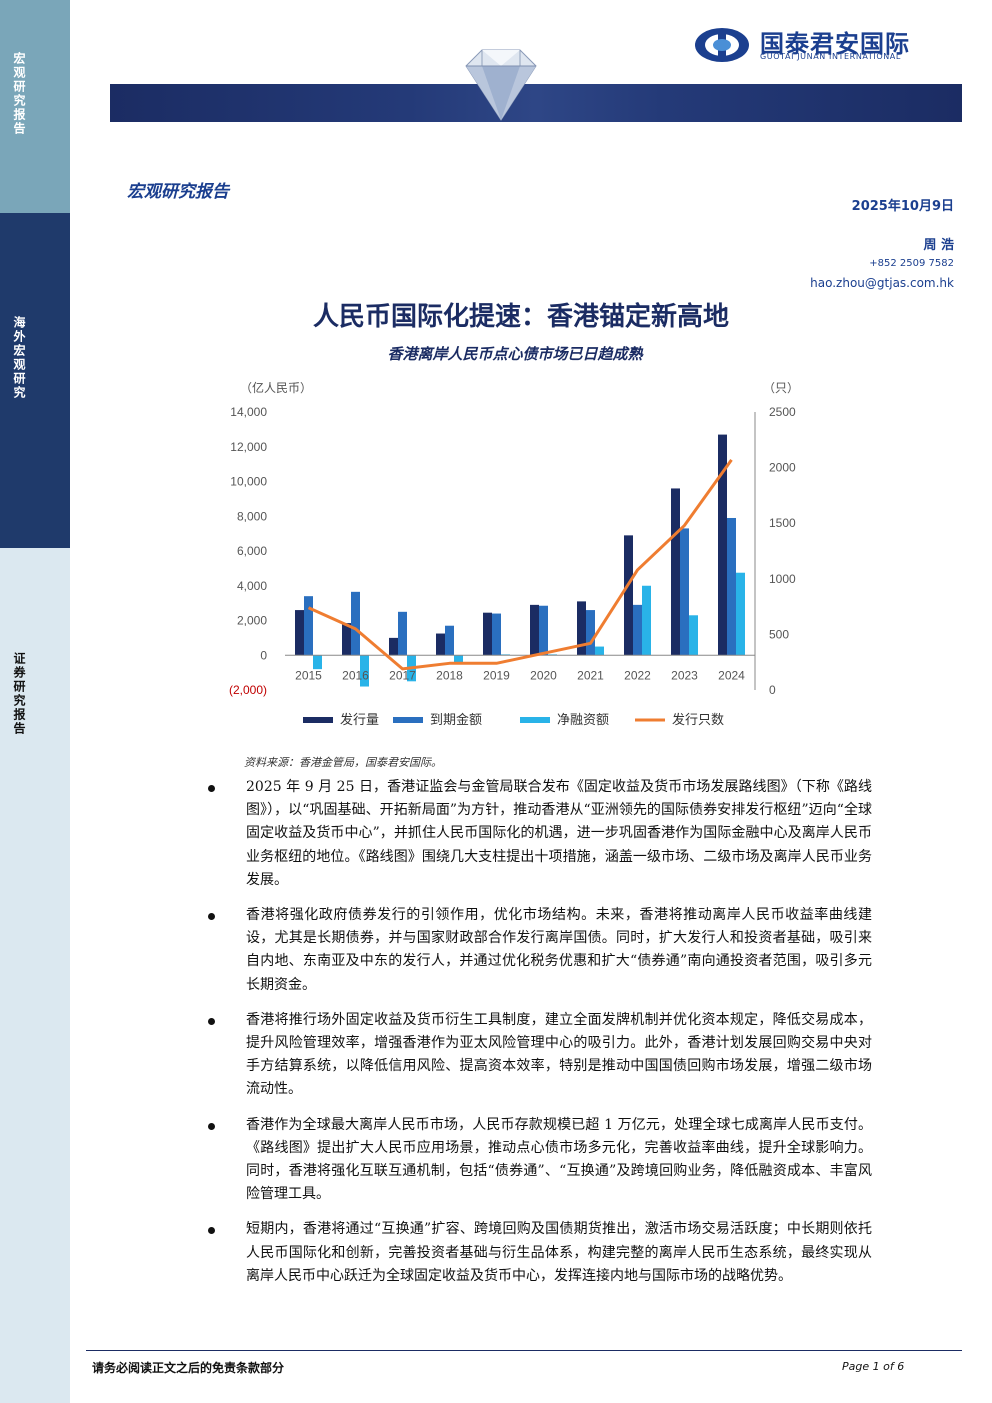  What do you see at coordinates (299, 633) in the screenshot?
I see `bar-1-2015` at bounding box center [299, 633].